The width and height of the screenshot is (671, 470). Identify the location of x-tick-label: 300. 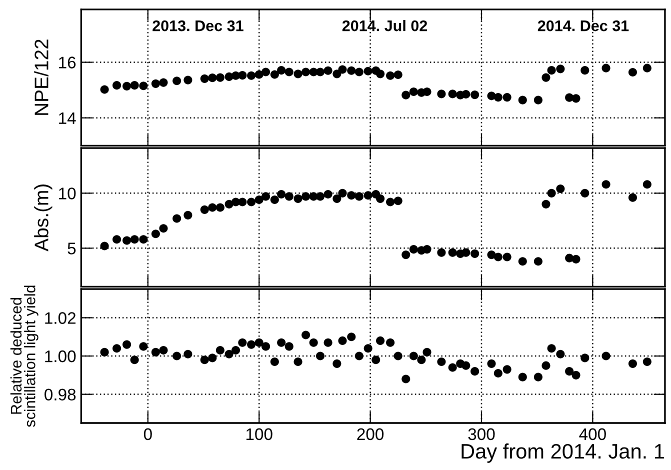
(481, 434).